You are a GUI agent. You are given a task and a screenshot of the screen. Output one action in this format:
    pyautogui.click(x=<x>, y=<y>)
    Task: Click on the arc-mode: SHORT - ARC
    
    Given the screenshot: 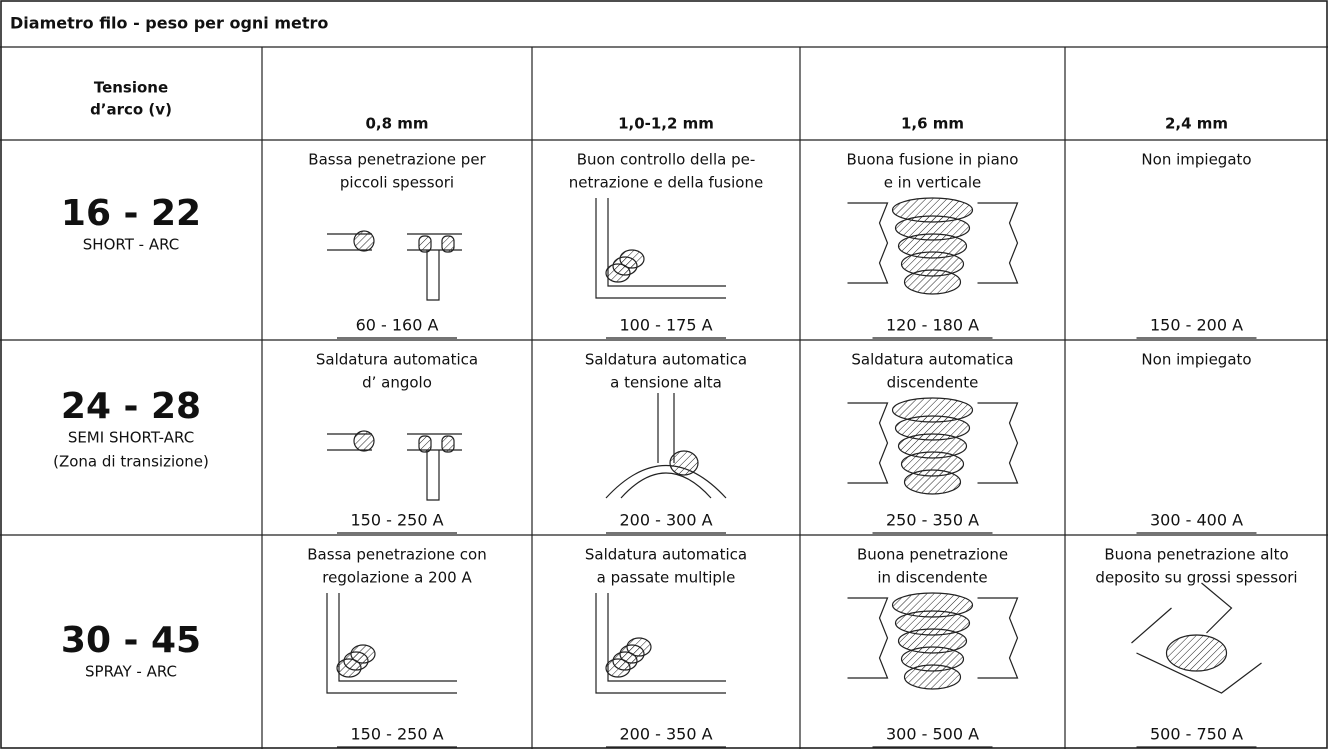 What is the action you would take?
    pyautogui.click(x=131, y=245)
    